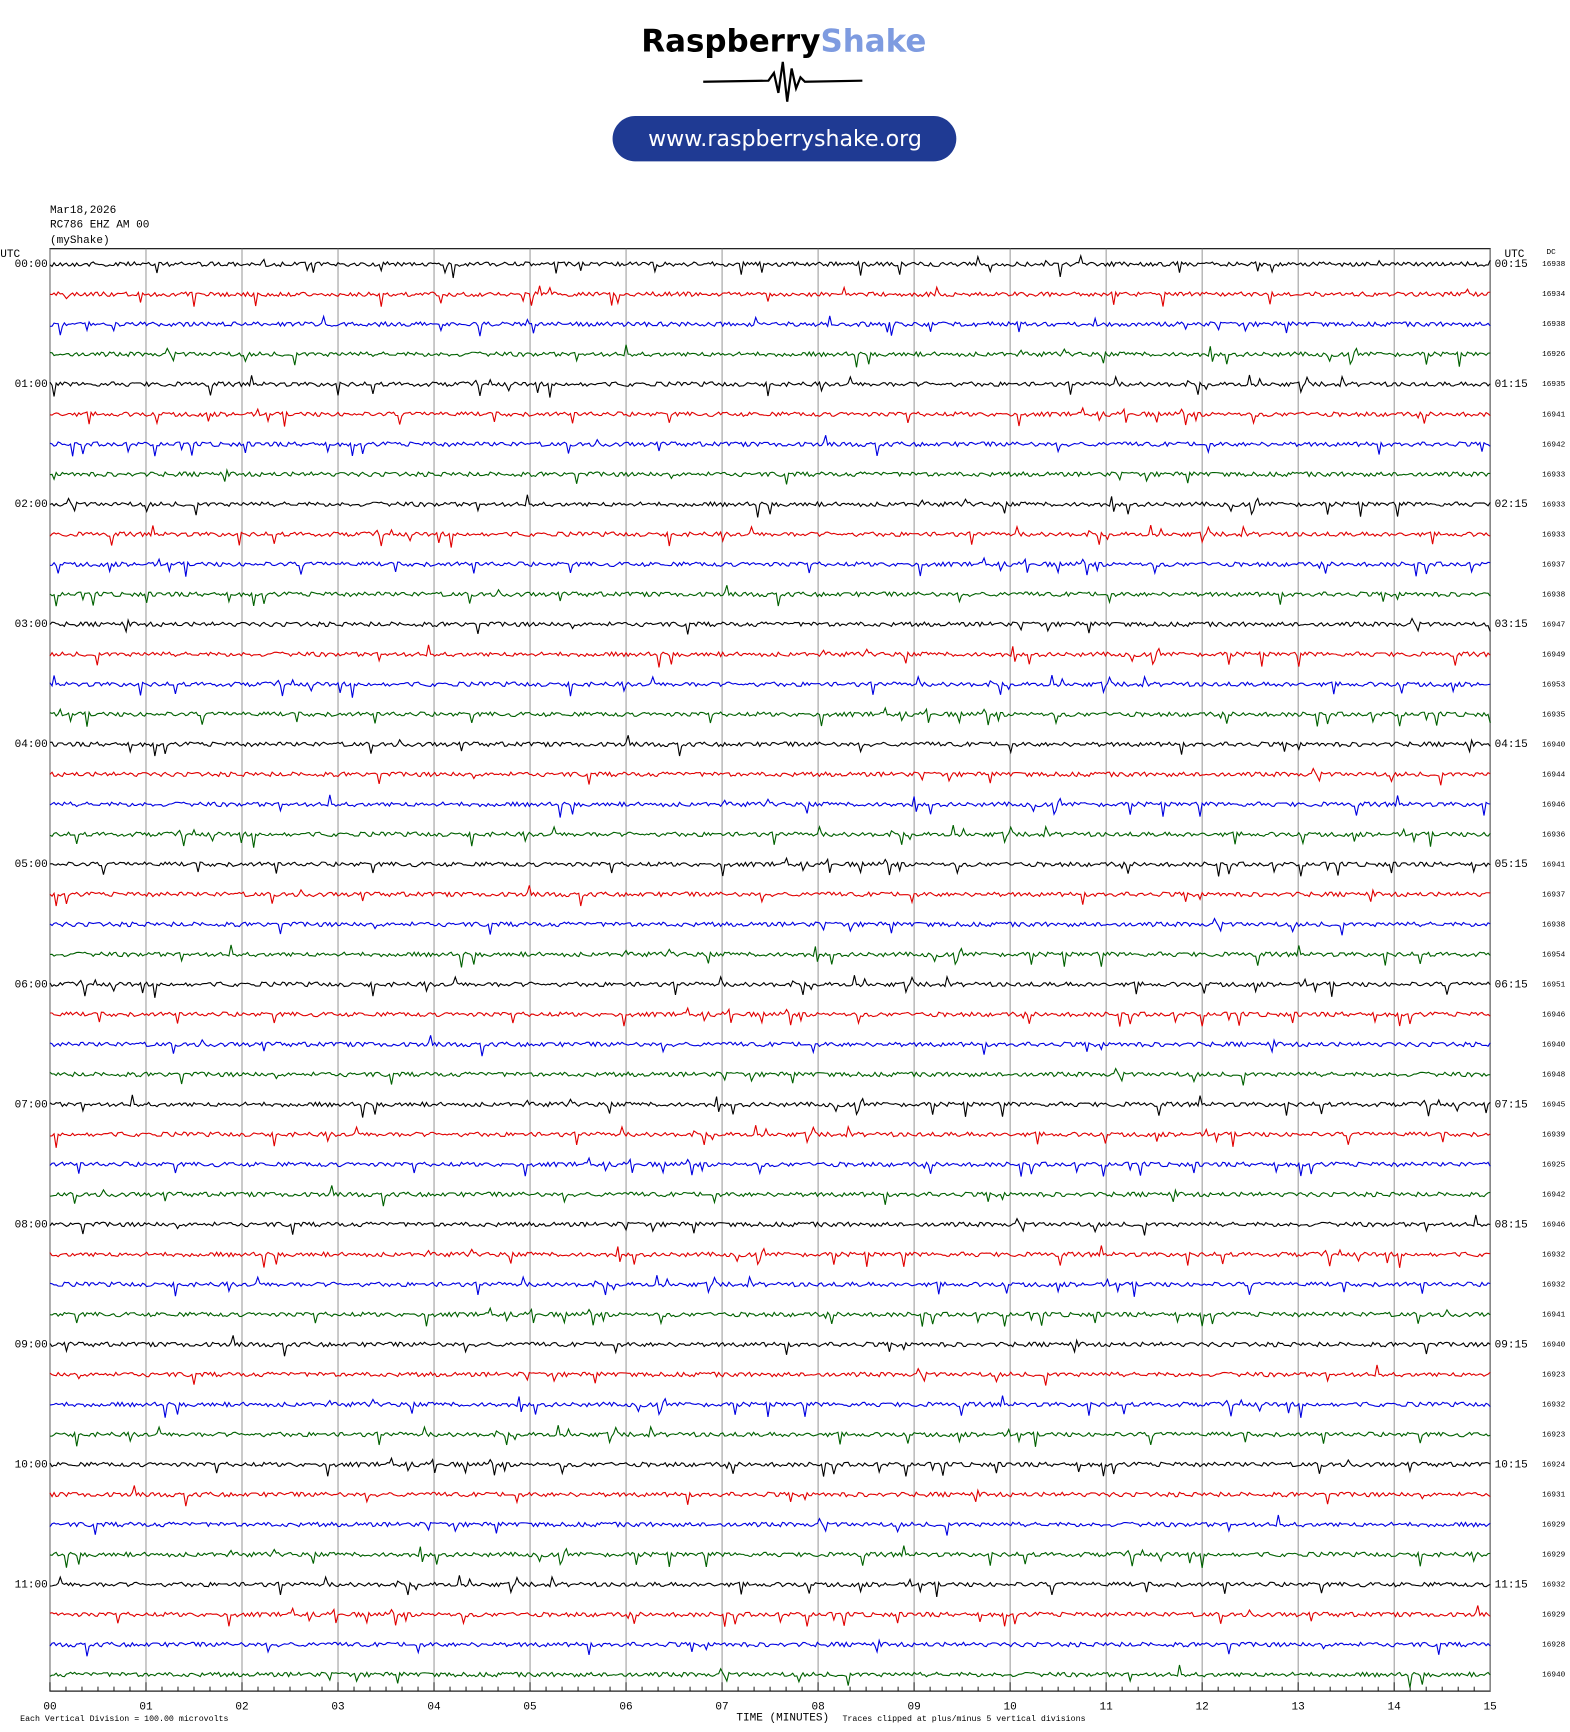 The image size is (1570, 1732). Describe the element at coordinates (31, 1585) in the screenshot. I see `hour-label-left: 11:00` at that location.